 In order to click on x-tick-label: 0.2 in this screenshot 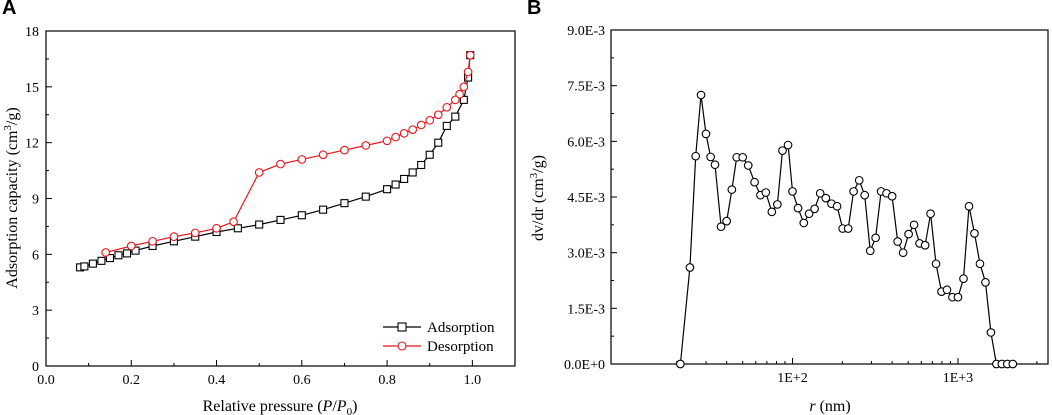, I will do `click(132, 380)`.